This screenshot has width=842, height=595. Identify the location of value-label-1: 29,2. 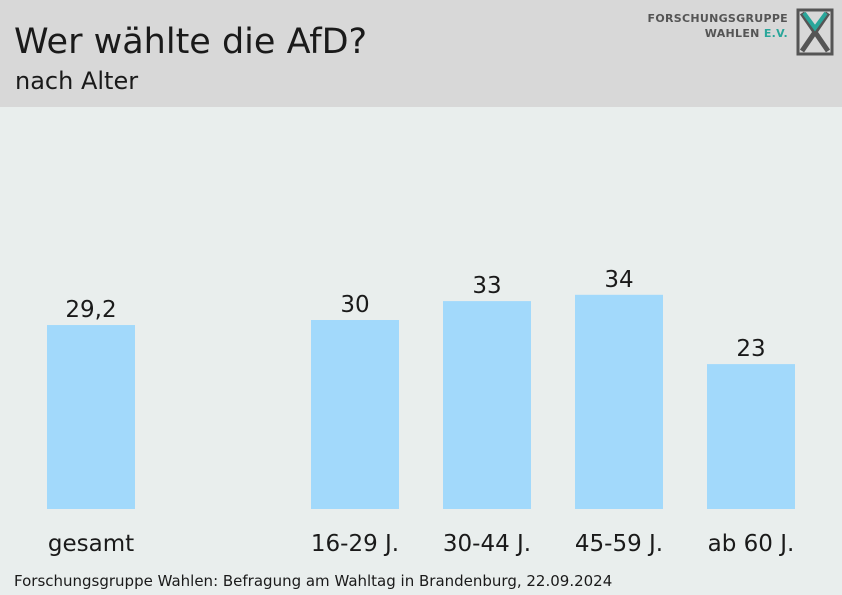
(90, 310).